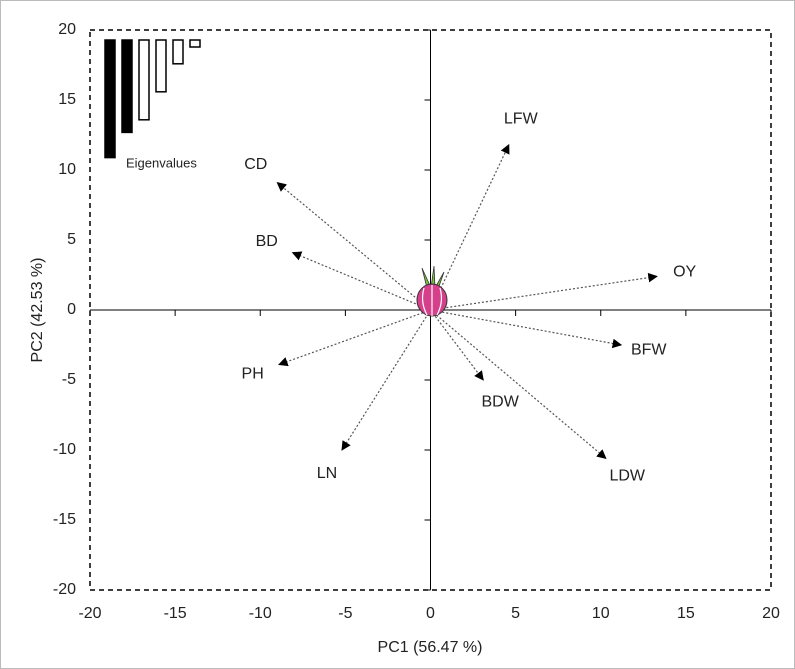 The width and height of the screenshot is (795, 669). Describe the element at coordinates (64, 449) in the screenshot. I see `y-tick-label: -10` at that location.